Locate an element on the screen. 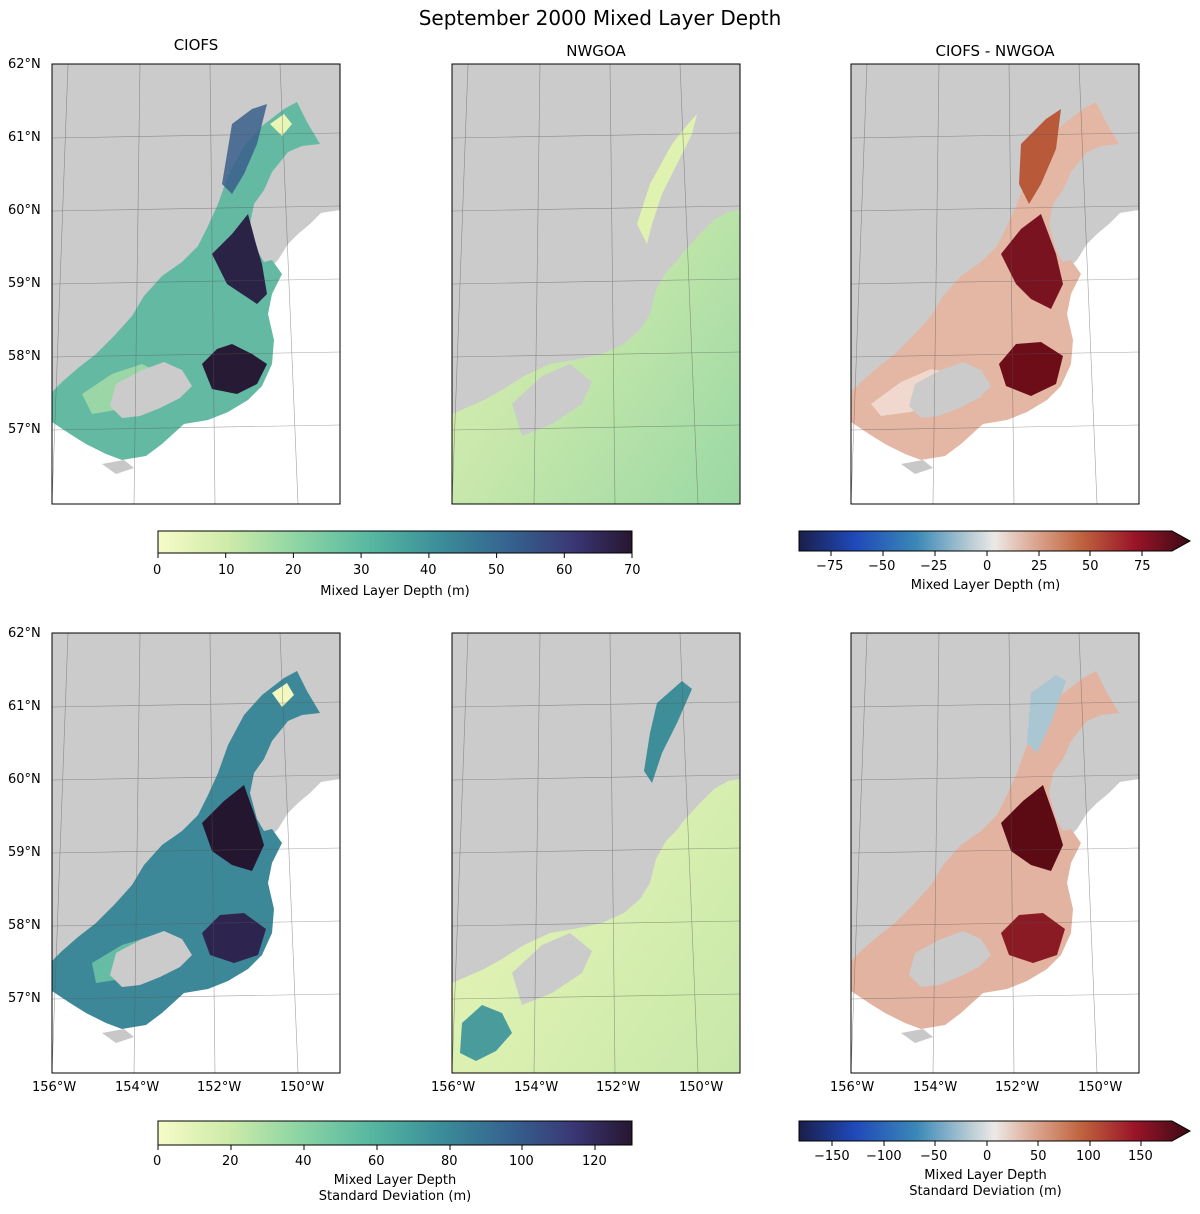 This screenshot has width=1200, height=1214. colorbar-mean-abs is located at coordinates (395, 544).